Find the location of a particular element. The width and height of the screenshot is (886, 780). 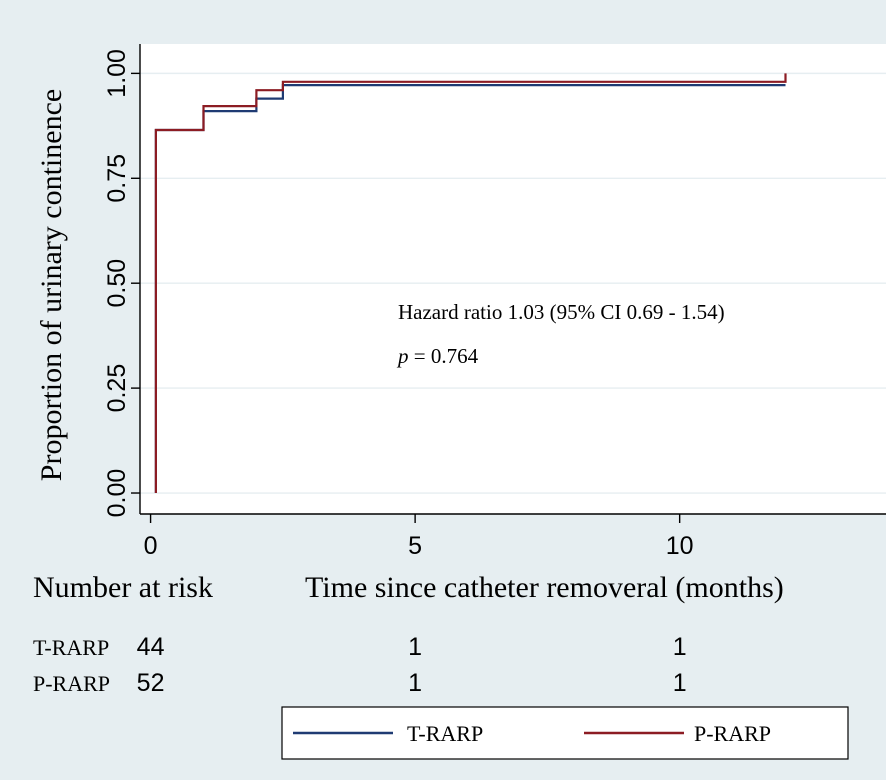

p-value: = 0.764 is located at coordinates (444, 356).